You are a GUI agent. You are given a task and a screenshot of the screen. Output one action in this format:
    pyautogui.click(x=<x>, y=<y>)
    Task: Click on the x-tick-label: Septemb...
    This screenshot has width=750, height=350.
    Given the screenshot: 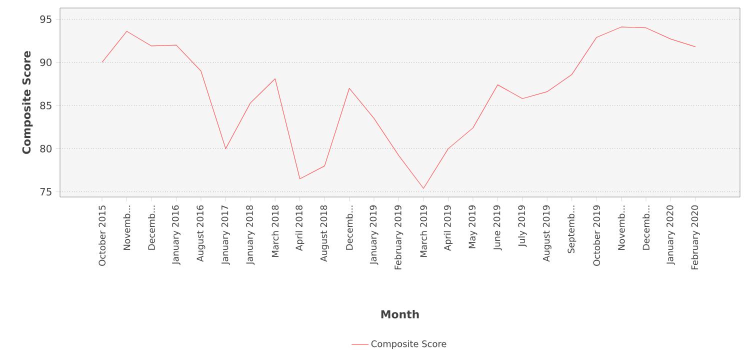 What is the action you would take?
    pyautogui.click(x=572, y=230)
    